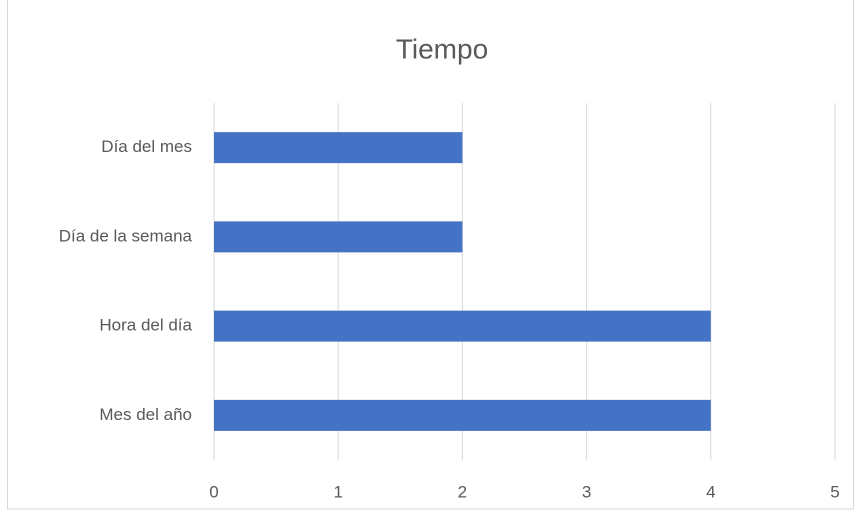 This screenshot has height=522, width=860. Describe the element at coordinates (126, 235) in the screenshot. I see `y-tick-label: Día de la semana` at that location.